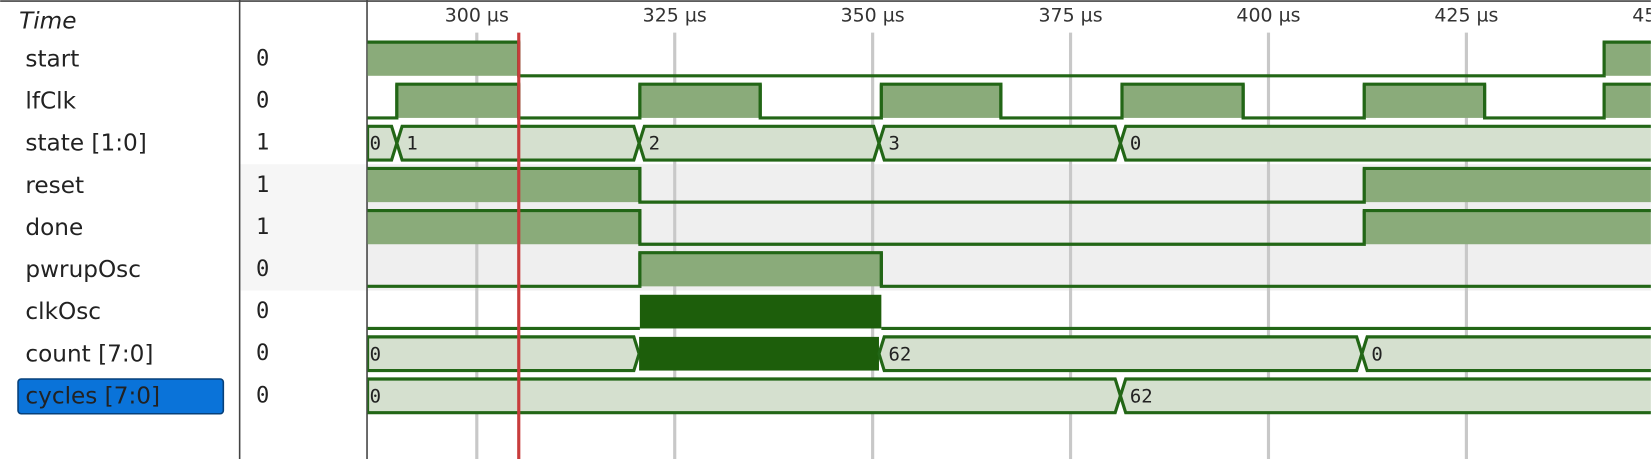  I want to click on signal-name: cycles [7:0], so click(92, 396).